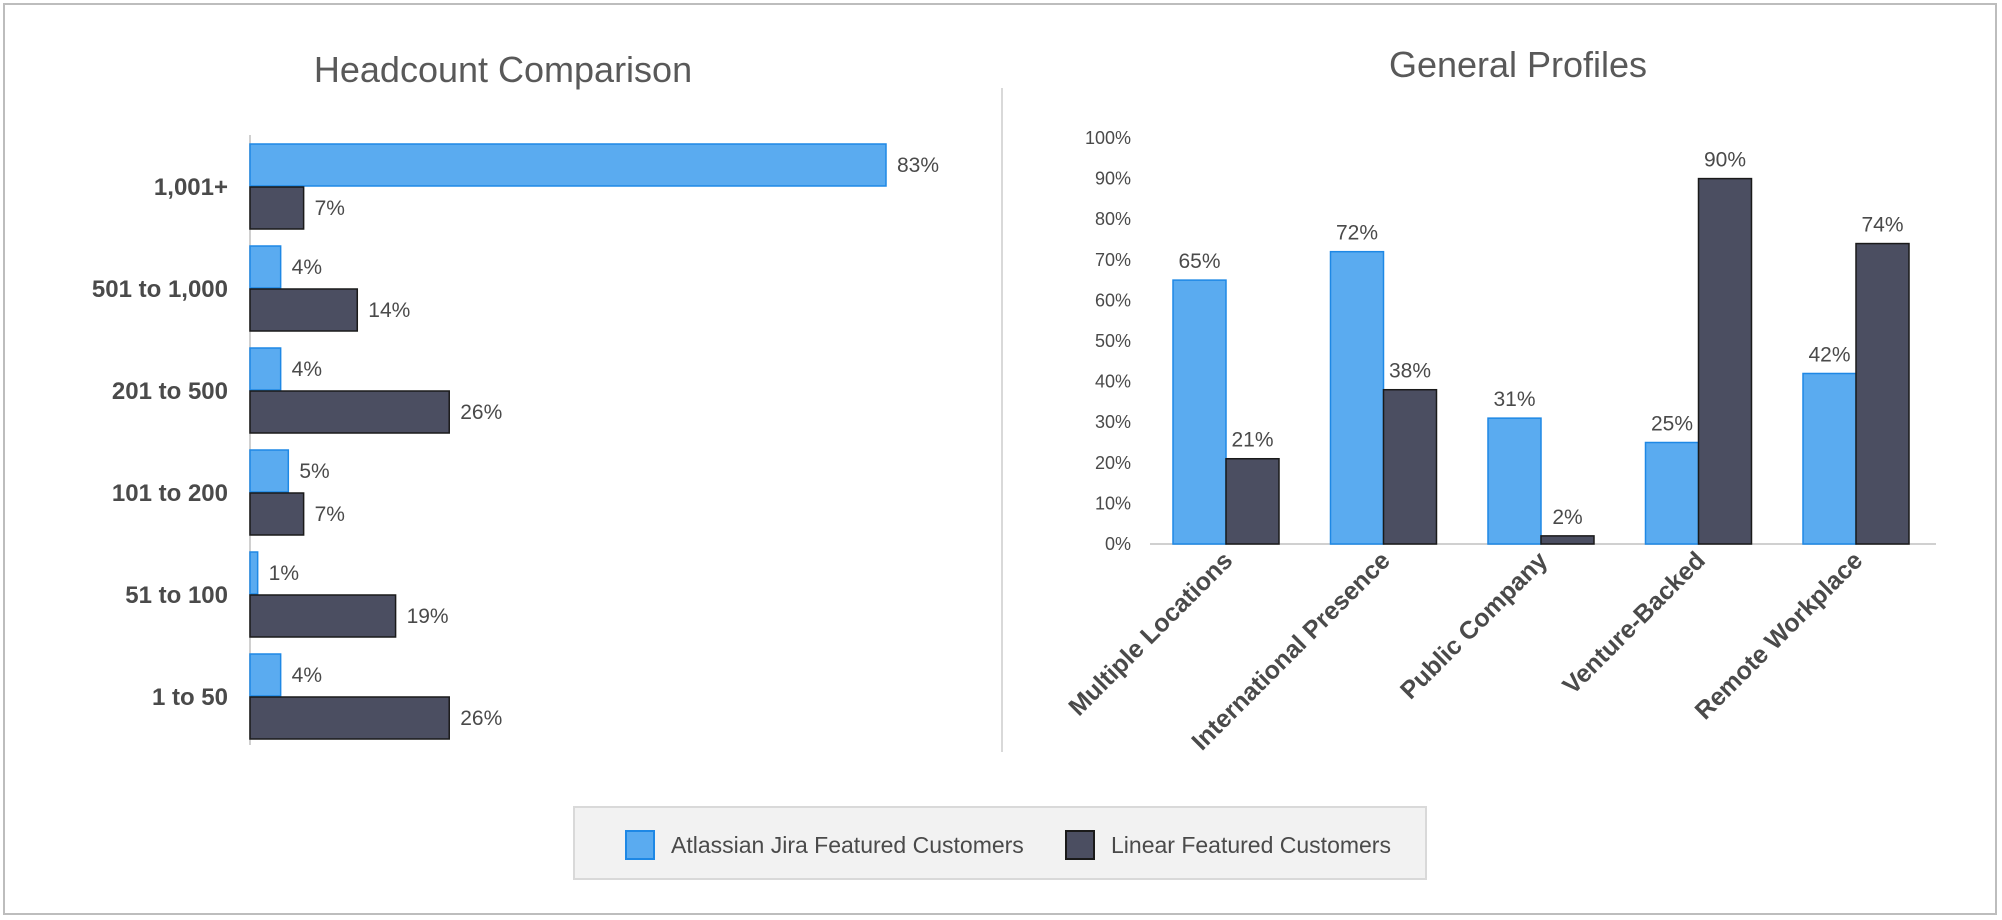 The width and height of the screenshot is (2002, 920). I want to click on legend-swatch-linear, so click(1080, 845).